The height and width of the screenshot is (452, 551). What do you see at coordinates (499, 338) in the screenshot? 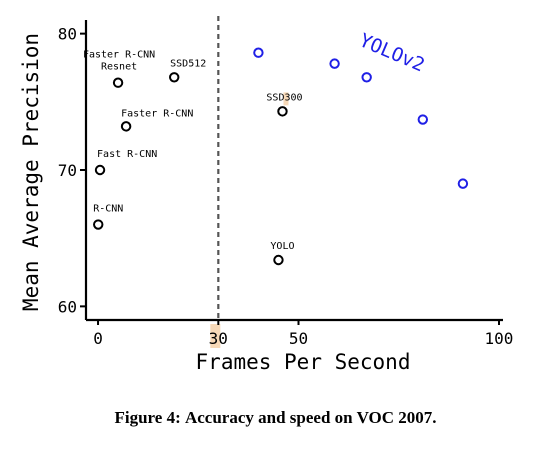
I see `x-tick-label: 100` at bounding box center [499, 338].